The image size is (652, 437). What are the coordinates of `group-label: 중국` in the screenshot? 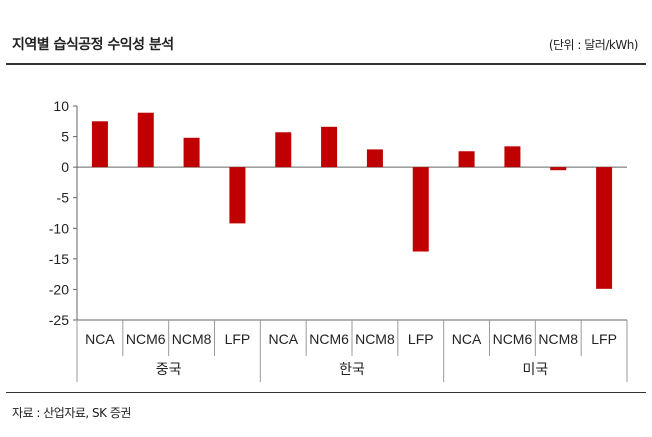 It's located at (169, 369).